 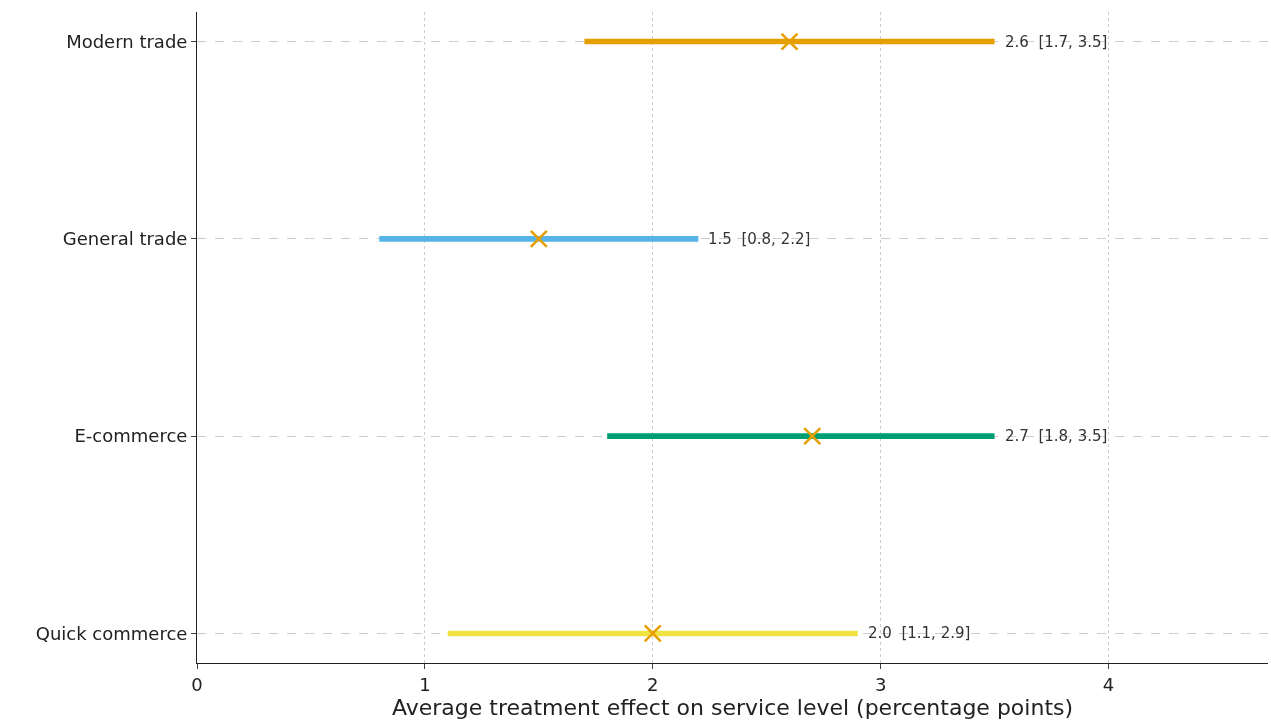 I want to click on y-tick-label: General trade, so click(x=125, y=239).